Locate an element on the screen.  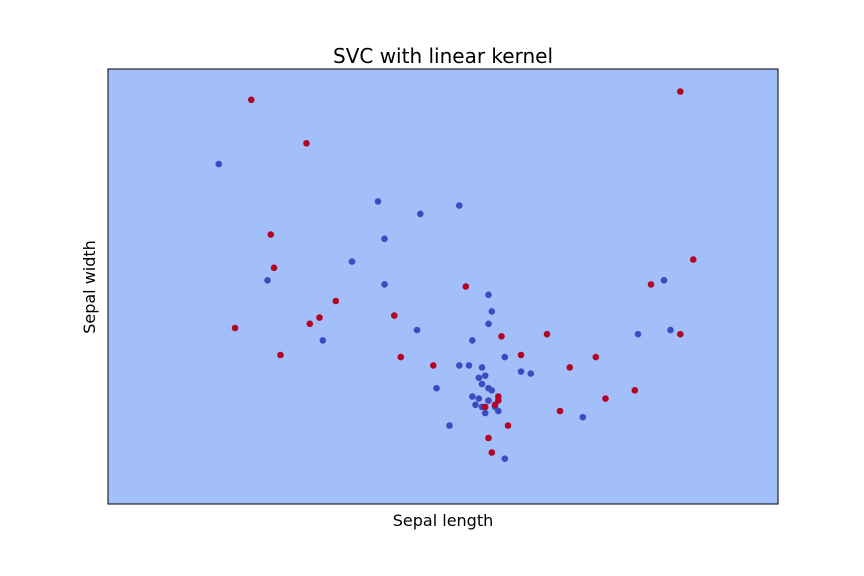
chart-title: SVC with linear kernel is located at coordinates (443, 56).